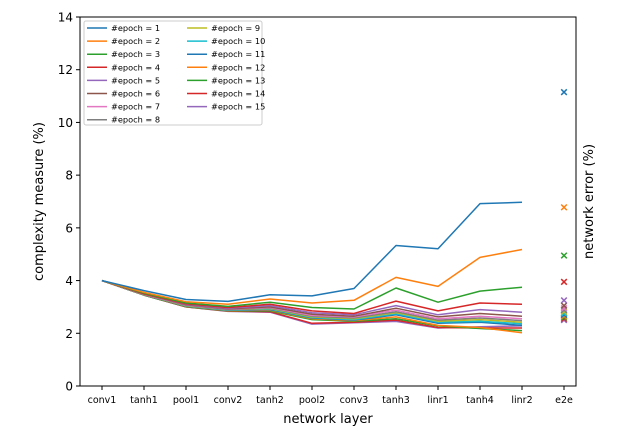 Image resolution: width=640 pixels, height=443 pixels. Describe the element at coordinates (238, 54) in the screenshot. I see `legend-label-11: #epoch = 11` at that location.